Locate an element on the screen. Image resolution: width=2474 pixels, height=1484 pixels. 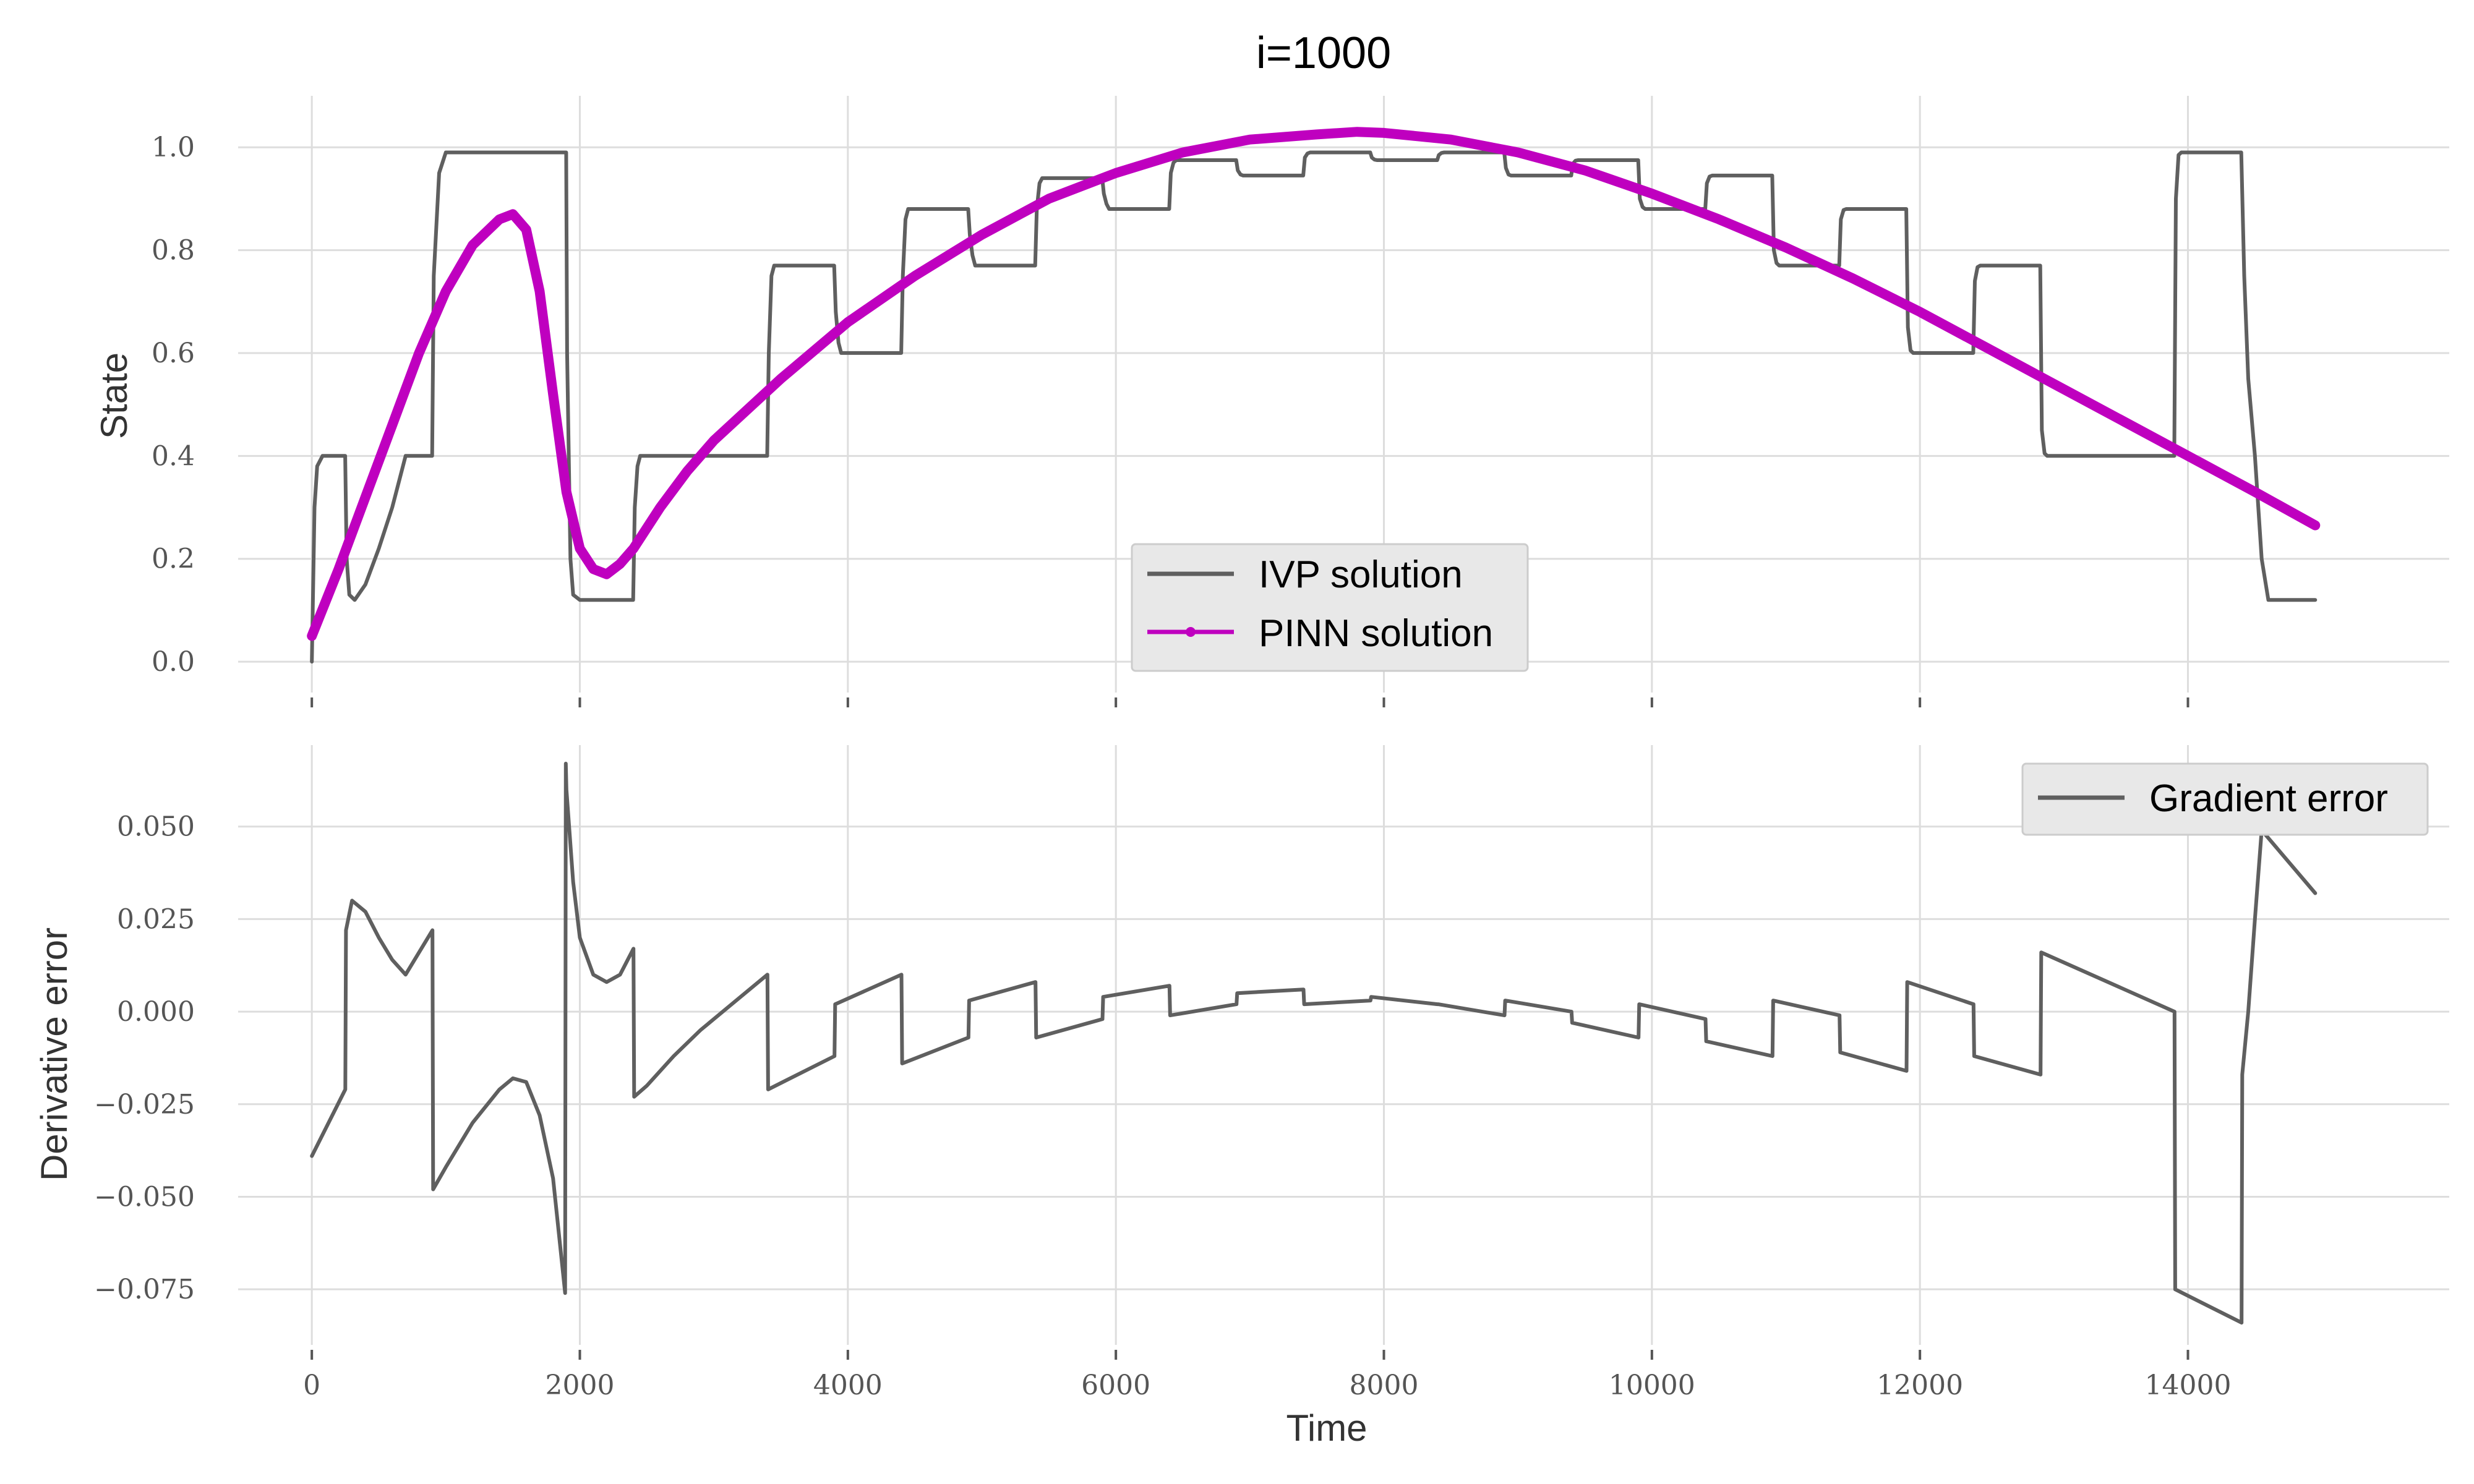
state-x-tickmarks is located at coordinates (1249, 702).